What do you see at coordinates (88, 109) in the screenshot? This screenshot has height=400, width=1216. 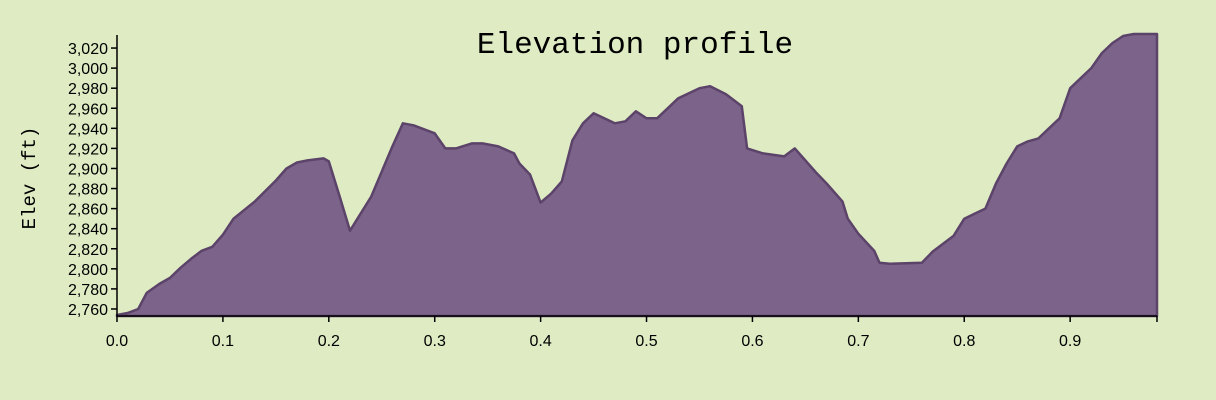 I see `y-tick-label: 2,960` at bounding box center [88, 109].